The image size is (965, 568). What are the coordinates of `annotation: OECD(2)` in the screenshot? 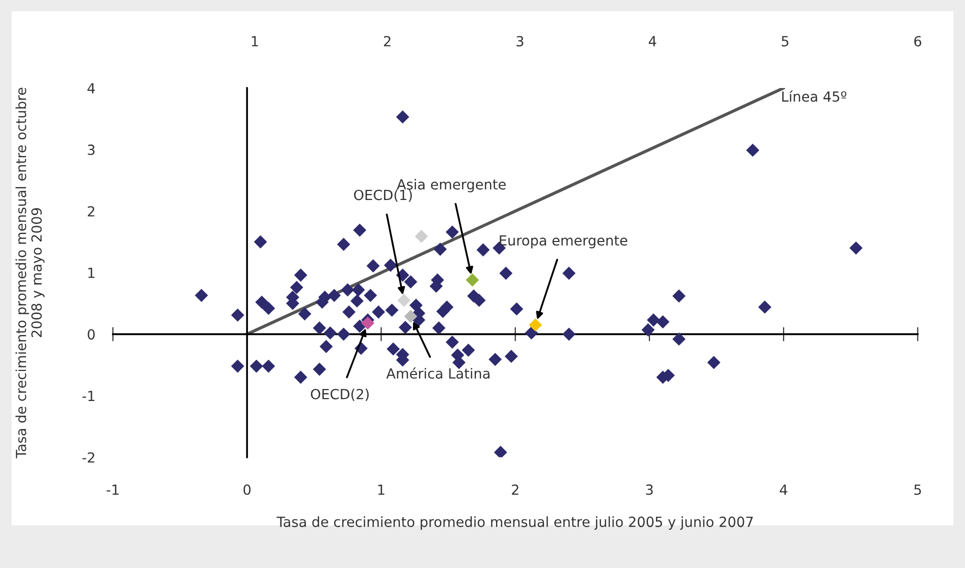 It's located at (339, 394).